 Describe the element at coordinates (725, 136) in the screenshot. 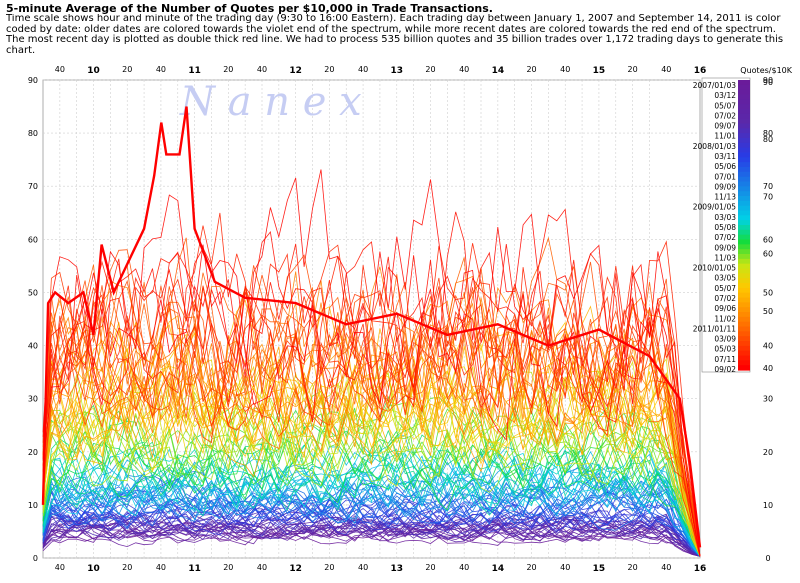

I see `legend-date-label: 11/01` at that location.